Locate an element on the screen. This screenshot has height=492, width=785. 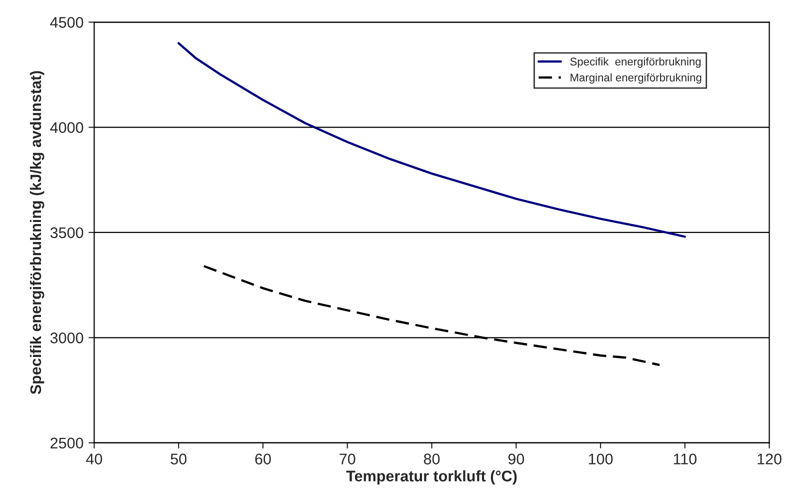
y-tick-label: 3000 is located at coordinates (67, 338).